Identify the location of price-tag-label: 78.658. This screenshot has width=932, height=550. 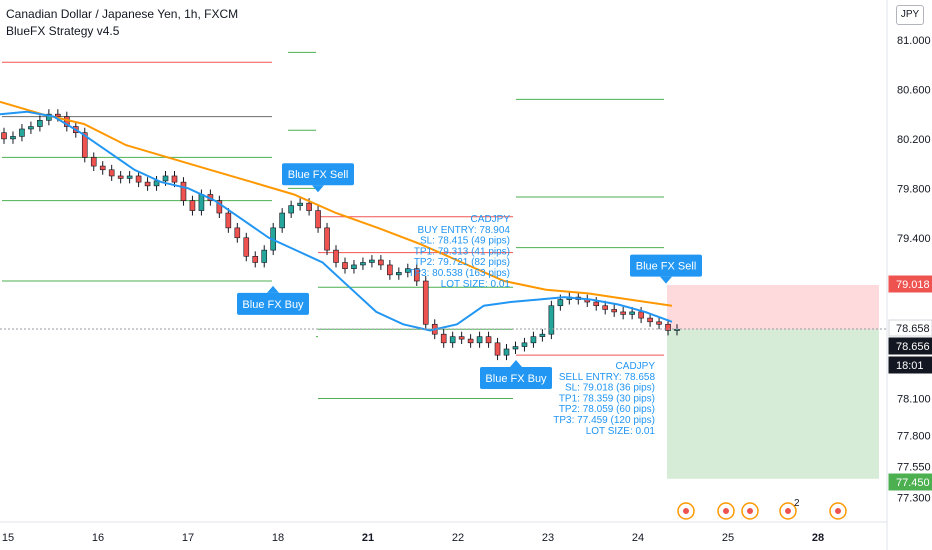
(913, 329).